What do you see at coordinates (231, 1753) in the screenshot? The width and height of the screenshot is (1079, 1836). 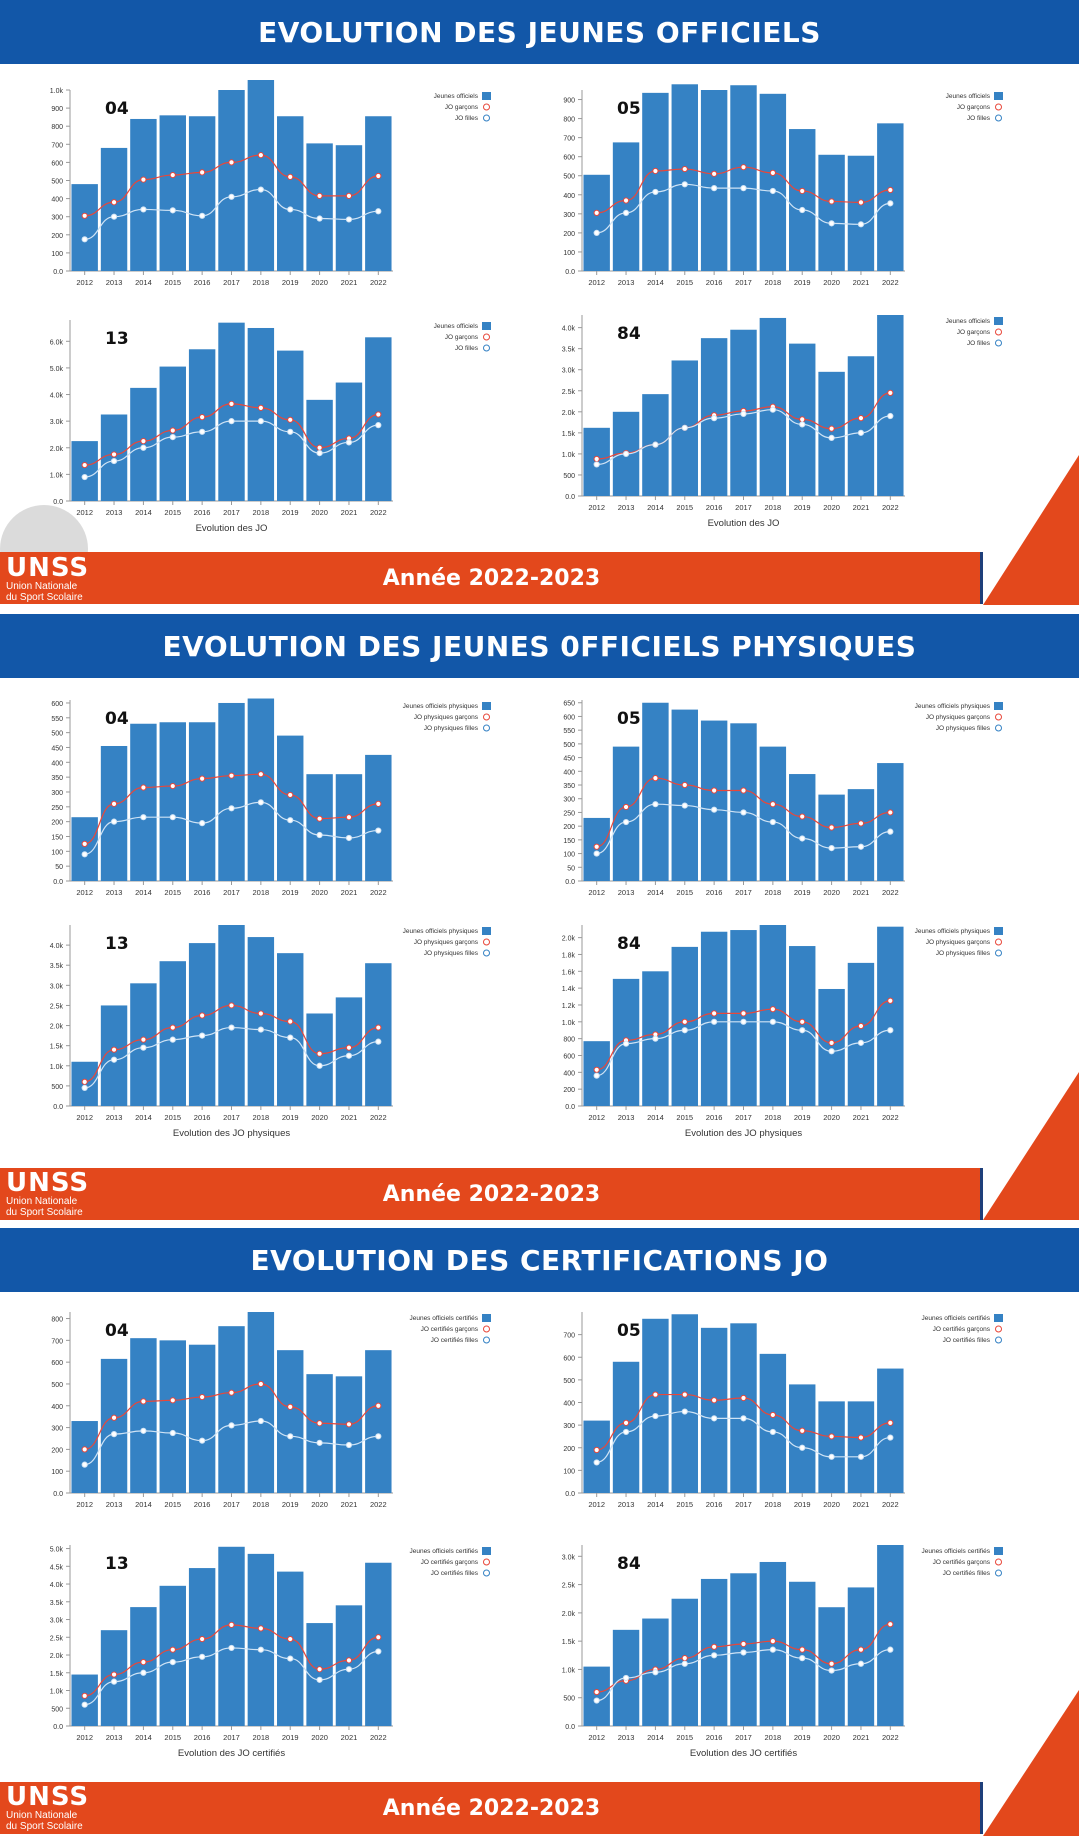 I see `x-axis-label: Evolution des JO certifiés` at bounding box center [231, 1753].